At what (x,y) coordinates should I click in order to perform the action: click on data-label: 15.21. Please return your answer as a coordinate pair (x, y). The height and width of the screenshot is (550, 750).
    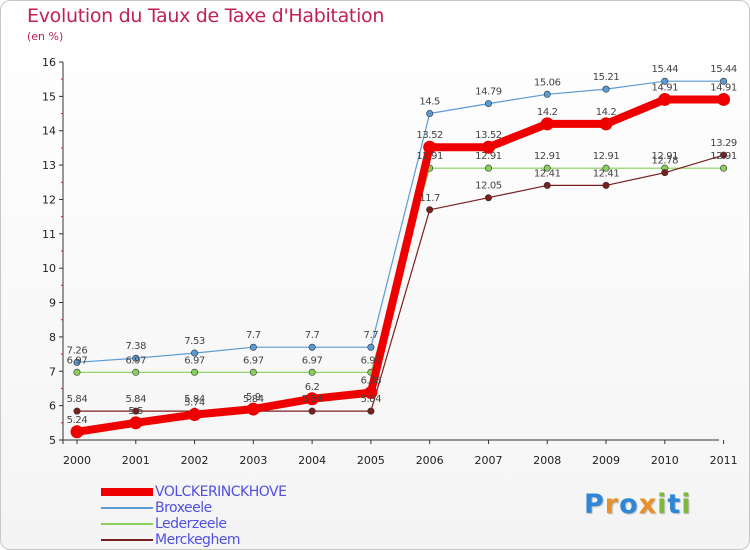
    Looking at the image, I should click on (606, 77).